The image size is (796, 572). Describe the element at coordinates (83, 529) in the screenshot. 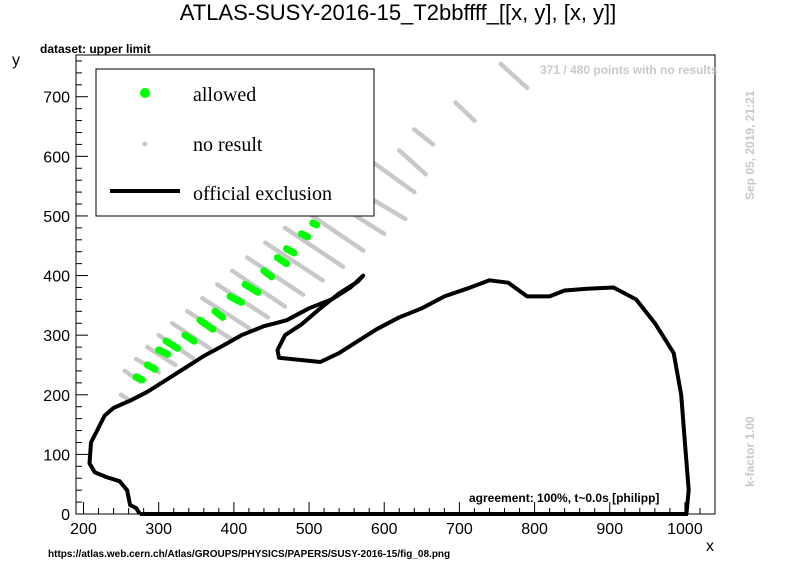

I see `x-tick-label: 200` at that location.